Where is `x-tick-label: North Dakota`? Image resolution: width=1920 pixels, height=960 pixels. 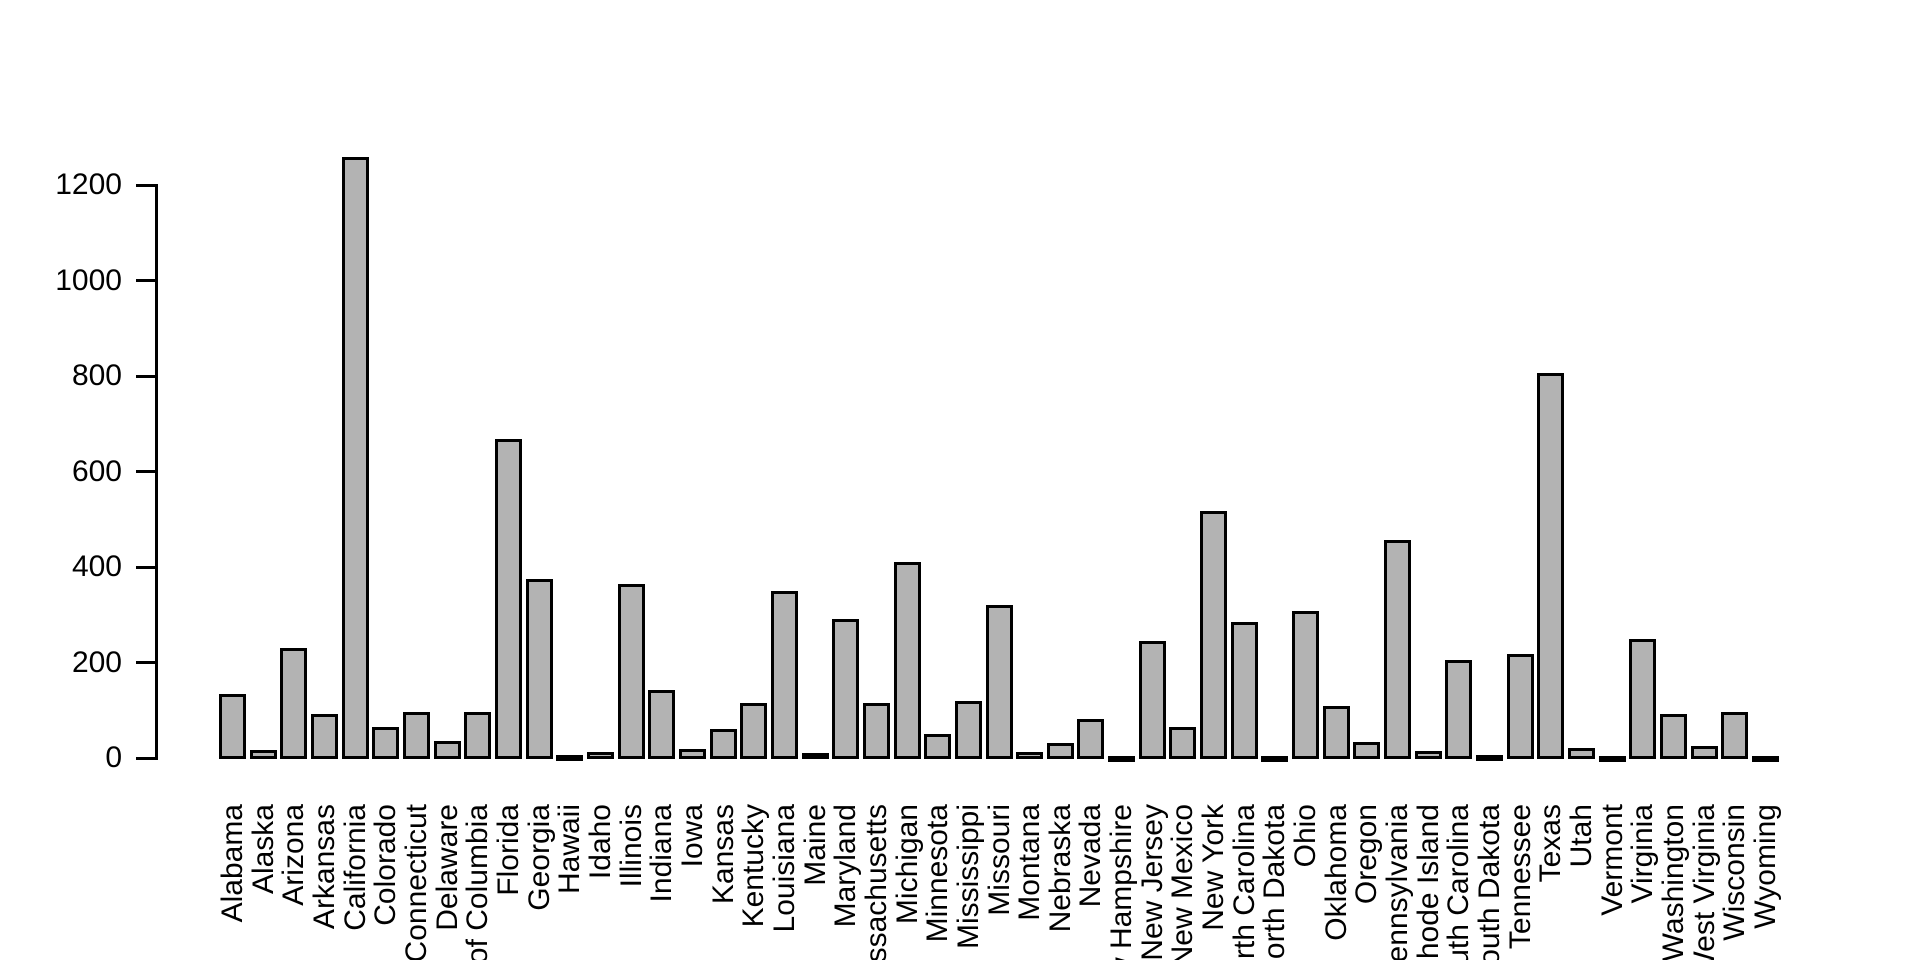 x-tick-label: North Dakota is located at coordinates (1274, 882).